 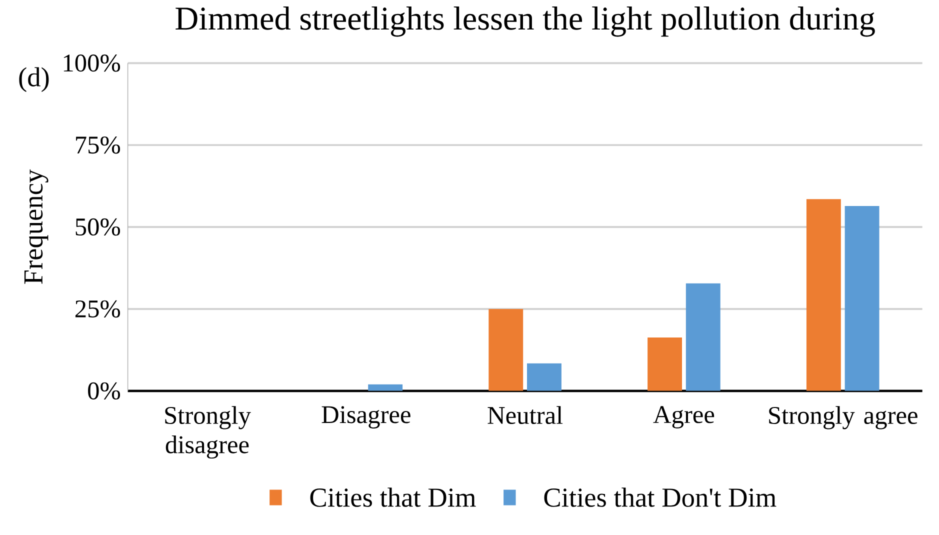 I want to click on x-tick-label: Neutral, so click(x=525, y=415).